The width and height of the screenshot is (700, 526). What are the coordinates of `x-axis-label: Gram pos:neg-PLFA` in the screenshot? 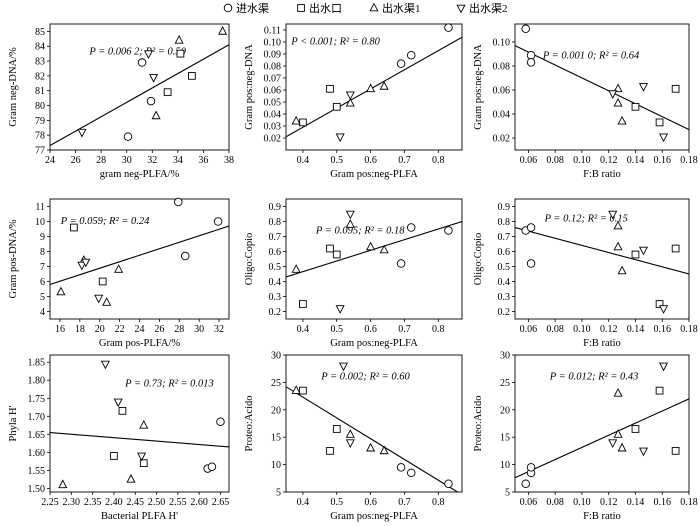 It's located at (374, 516).